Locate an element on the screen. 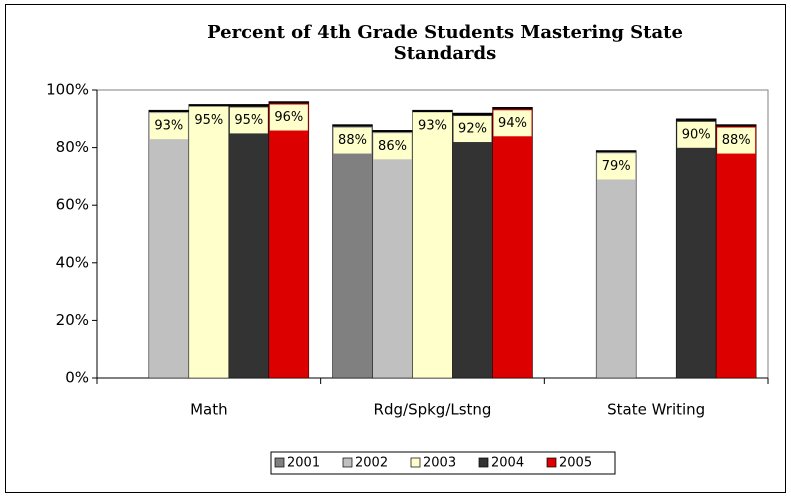 The height and width of the screenshot is (498, 791). legend-label: 2005 is located at coordinates (575, 463).